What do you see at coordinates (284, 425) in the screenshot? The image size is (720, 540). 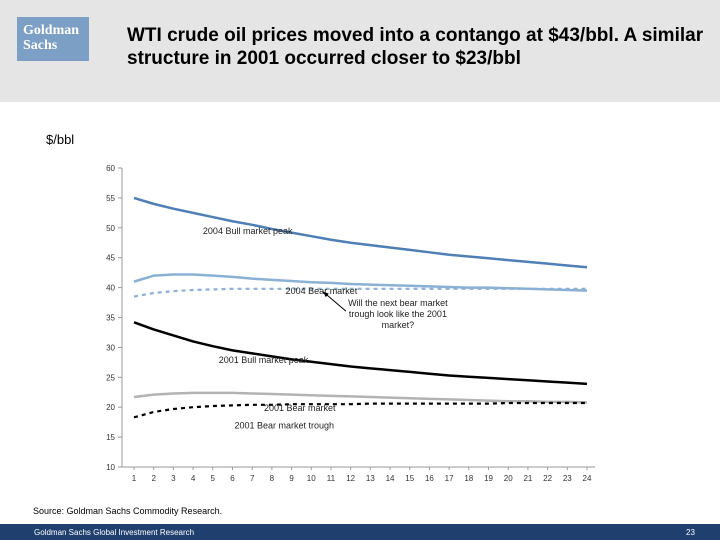 I see `series-label-2001-bear-market-trough: 2001 Bear market trough` at bounding box center [284, 425].